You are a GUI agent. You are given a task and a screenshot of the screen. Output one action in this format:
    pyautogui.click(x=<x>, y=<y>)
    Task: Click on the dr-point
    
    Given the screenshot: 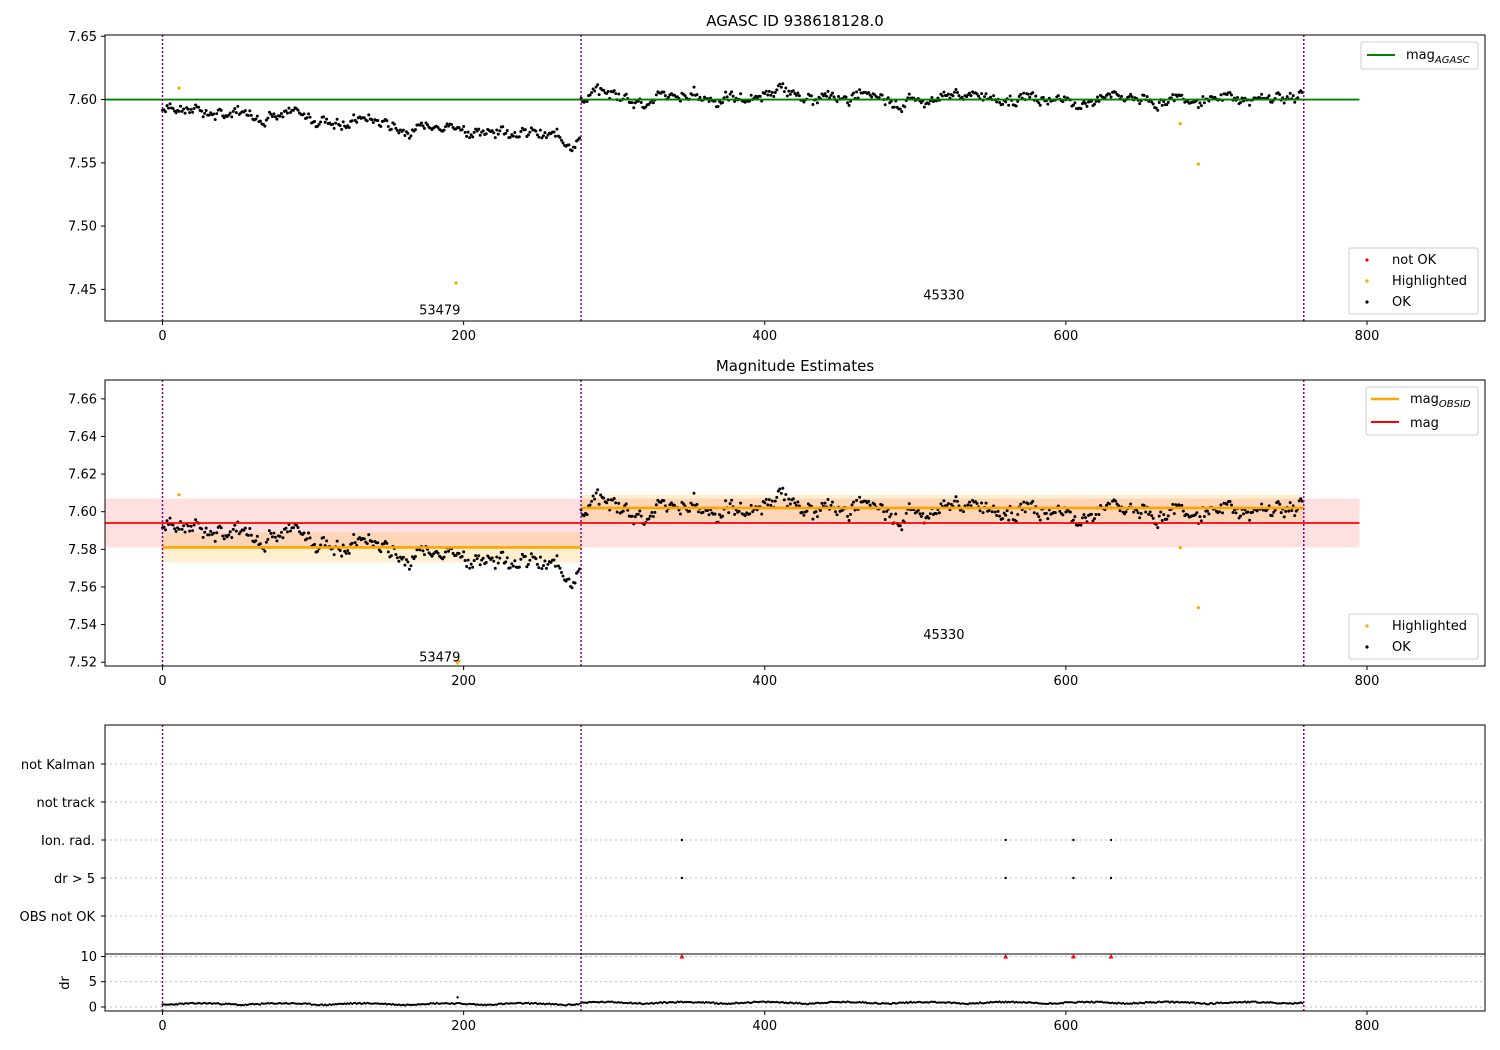 What is the action you would take?
    pyautogui.click(x=1067, y=1002)
    